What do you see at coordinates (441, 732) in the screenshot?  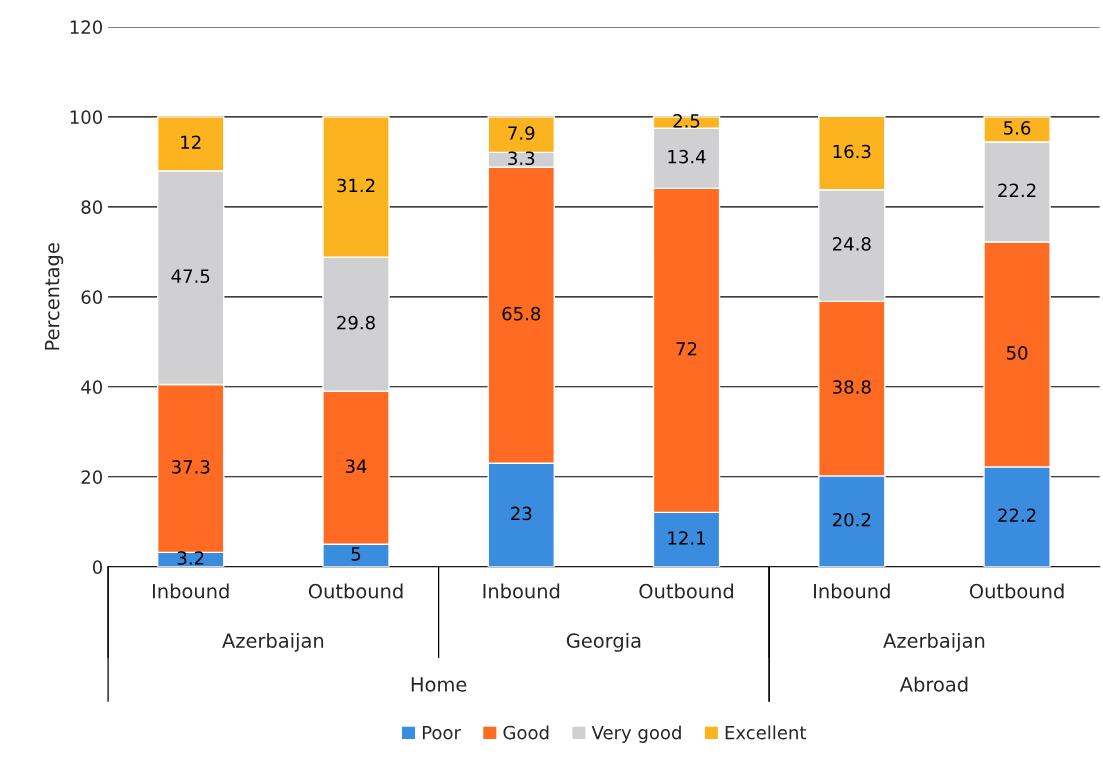 I see `legend-label: Poor` at bounding box center [441, 732].